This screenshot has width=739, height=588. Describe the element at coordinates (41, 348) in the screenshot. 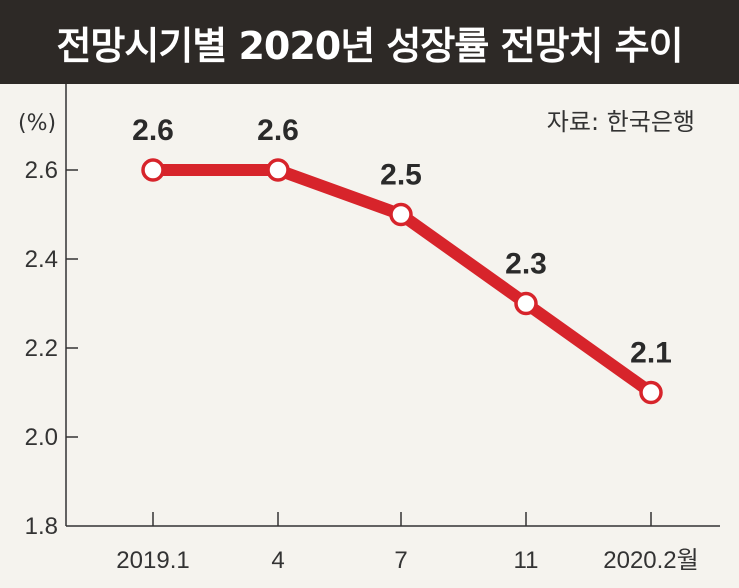

I see `y-tick-label: 2.2` at that location.